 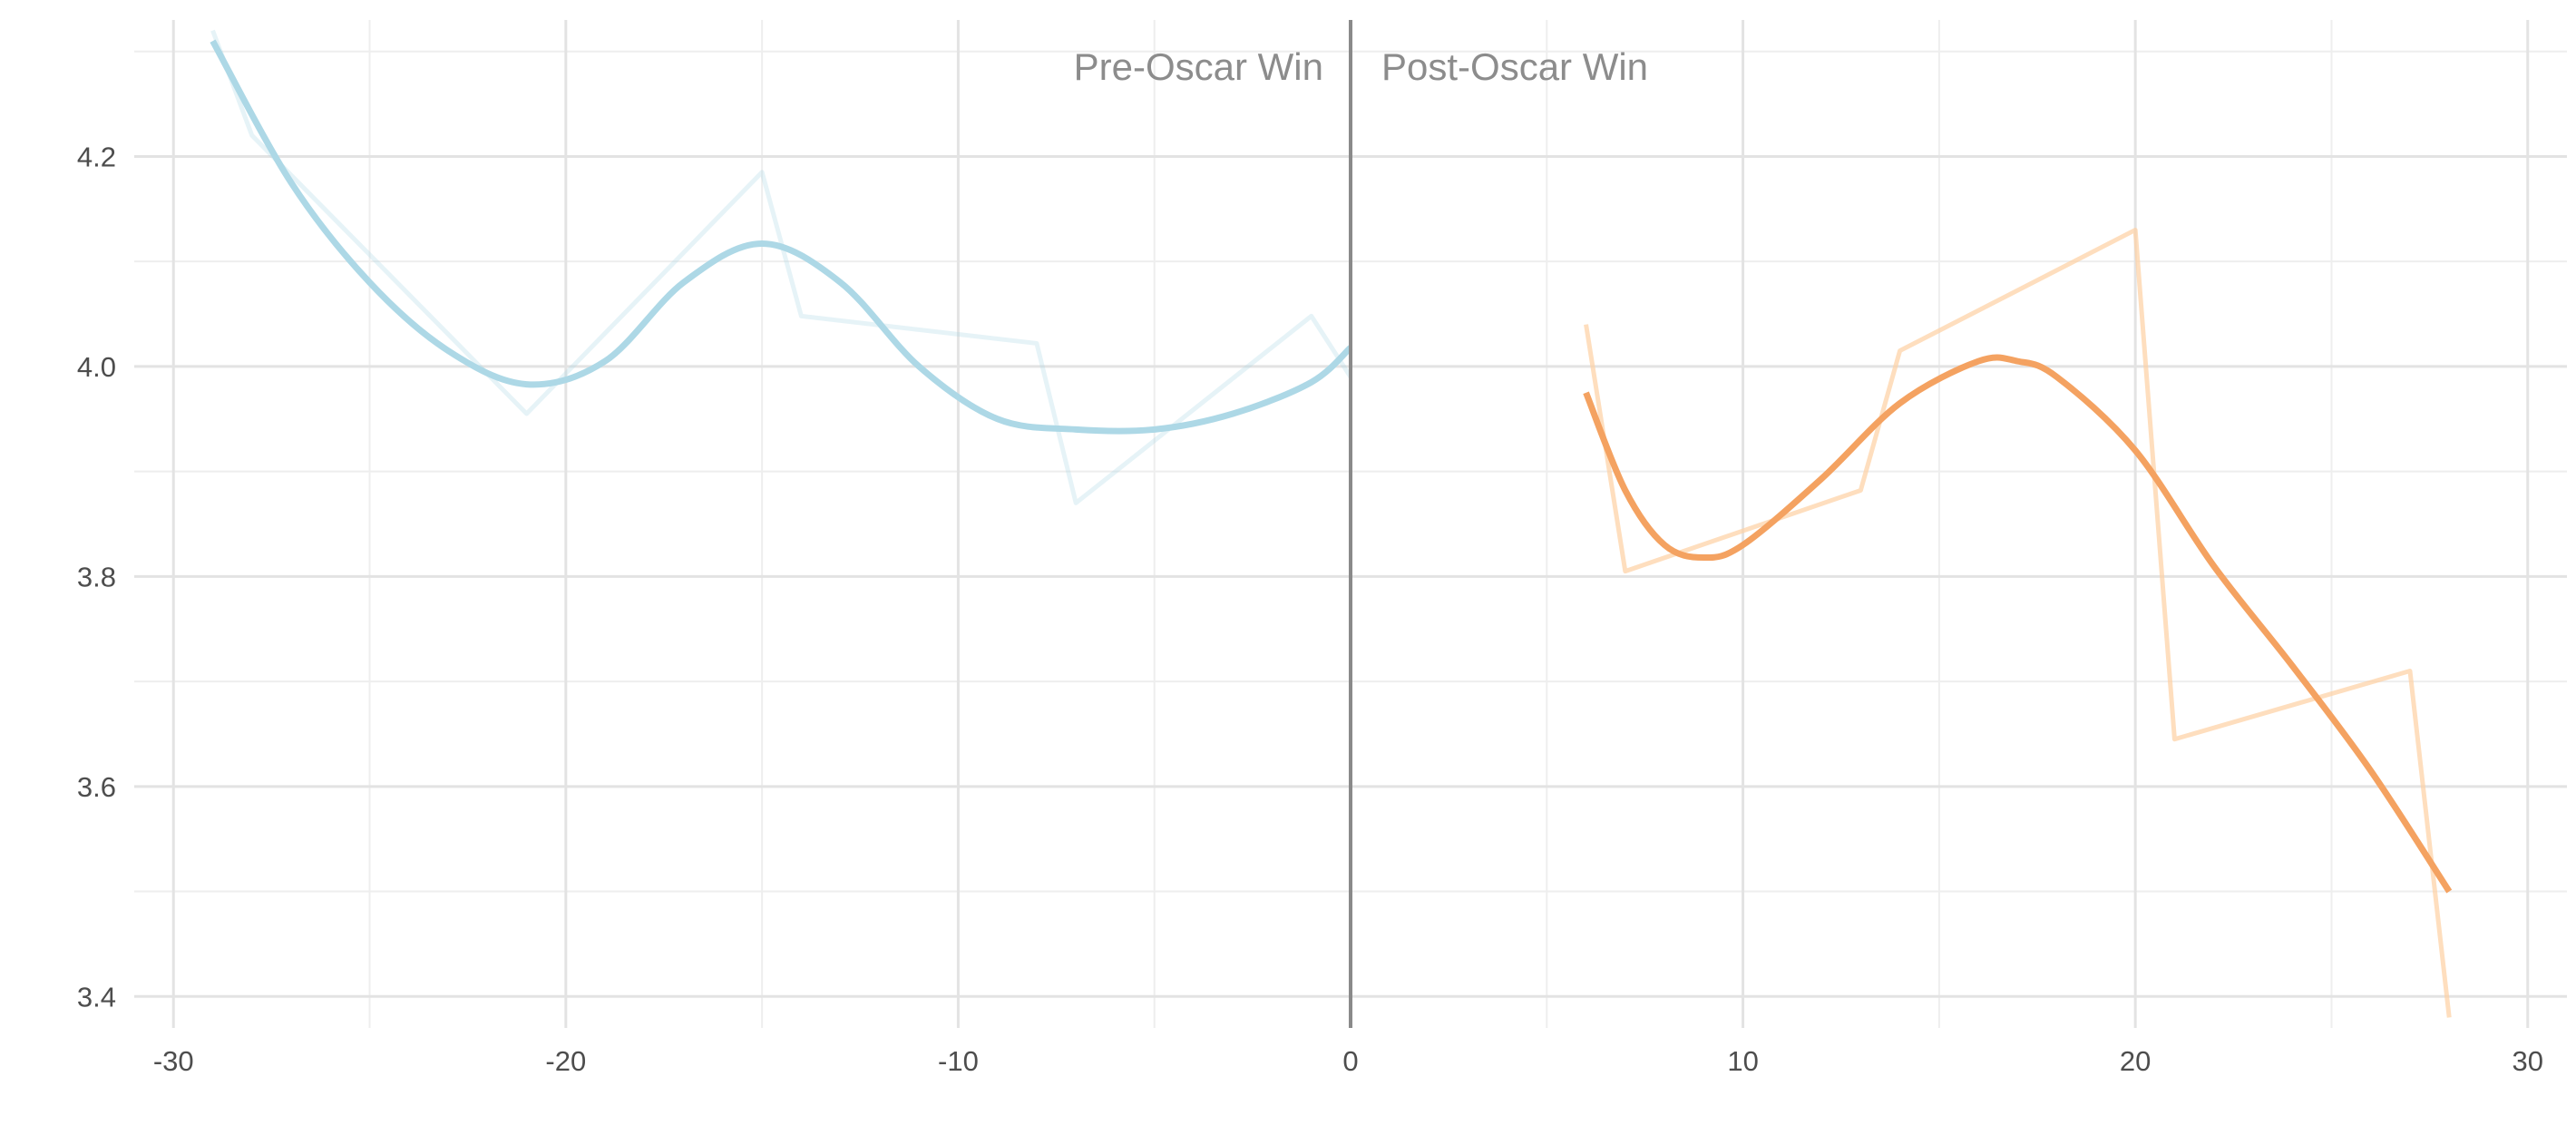 What do you see at coordinates (1198, 66) in the screenshot?
I see `pre-oscar-label: Pre-Oscar Win` at bounding box center [1198, 66].